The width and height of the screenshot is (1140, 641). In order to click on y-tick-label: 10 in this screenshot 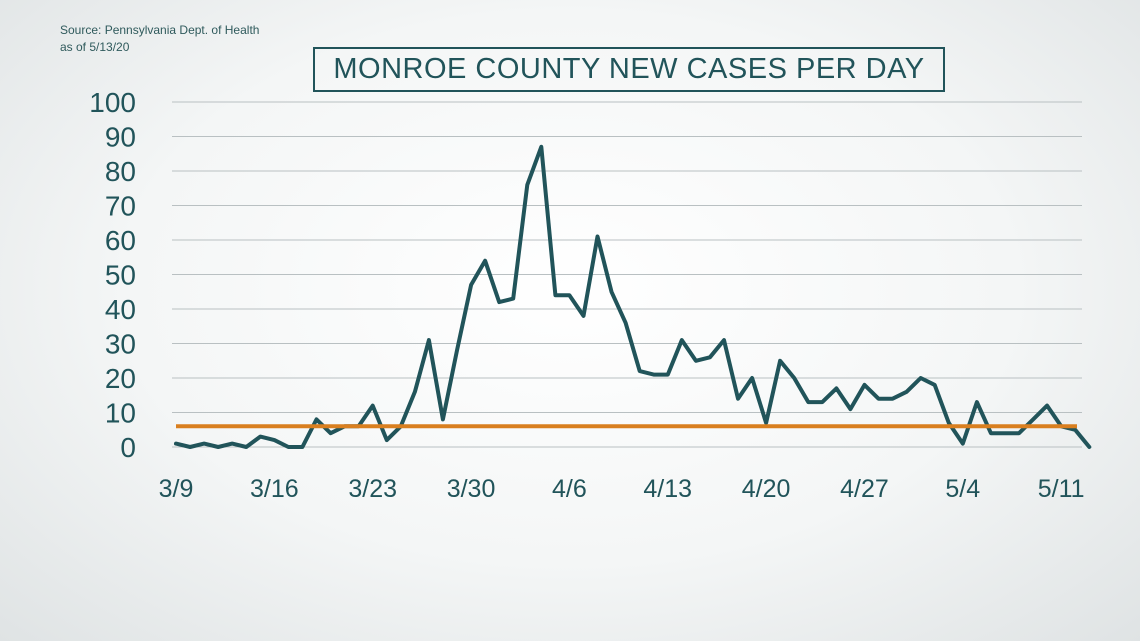, I will do `click(120, 413)`.